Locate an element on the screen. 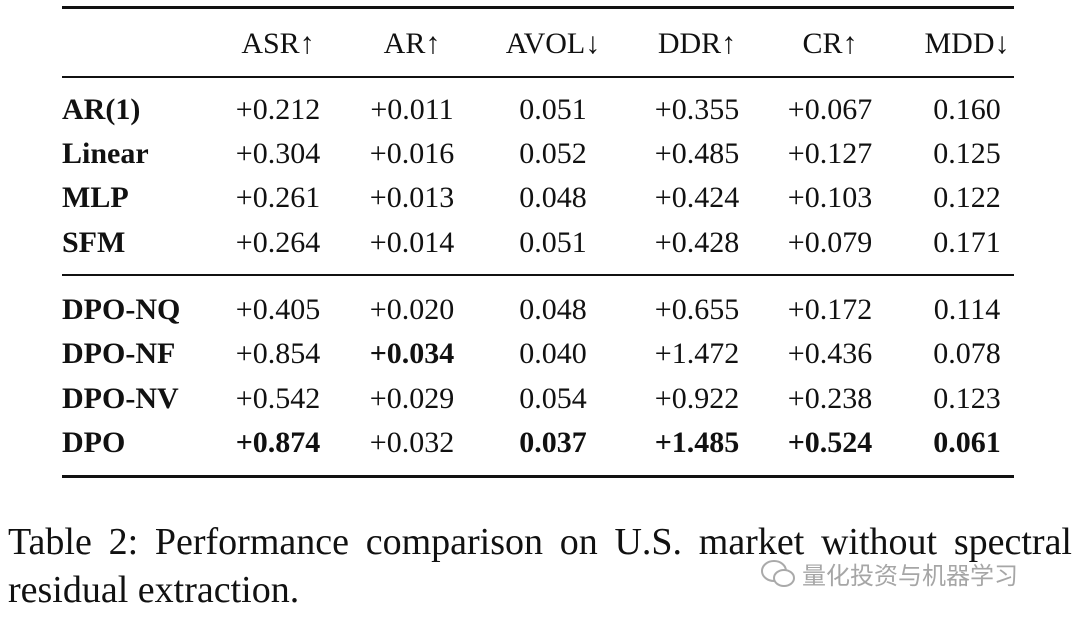 The width and height of the screenshot is (1080, 619). row-label: DPO-NQ is located at coordinates (121, 309).